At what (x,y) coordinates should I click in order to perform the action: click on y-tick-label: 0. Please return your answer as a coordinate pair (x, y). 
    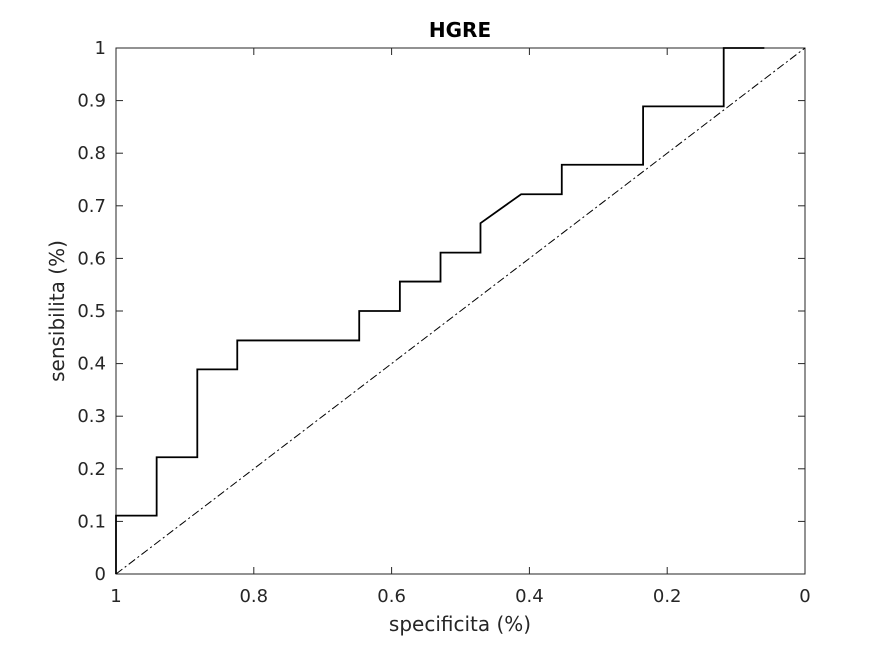
    Looking at the image, I should click on (100, 574).